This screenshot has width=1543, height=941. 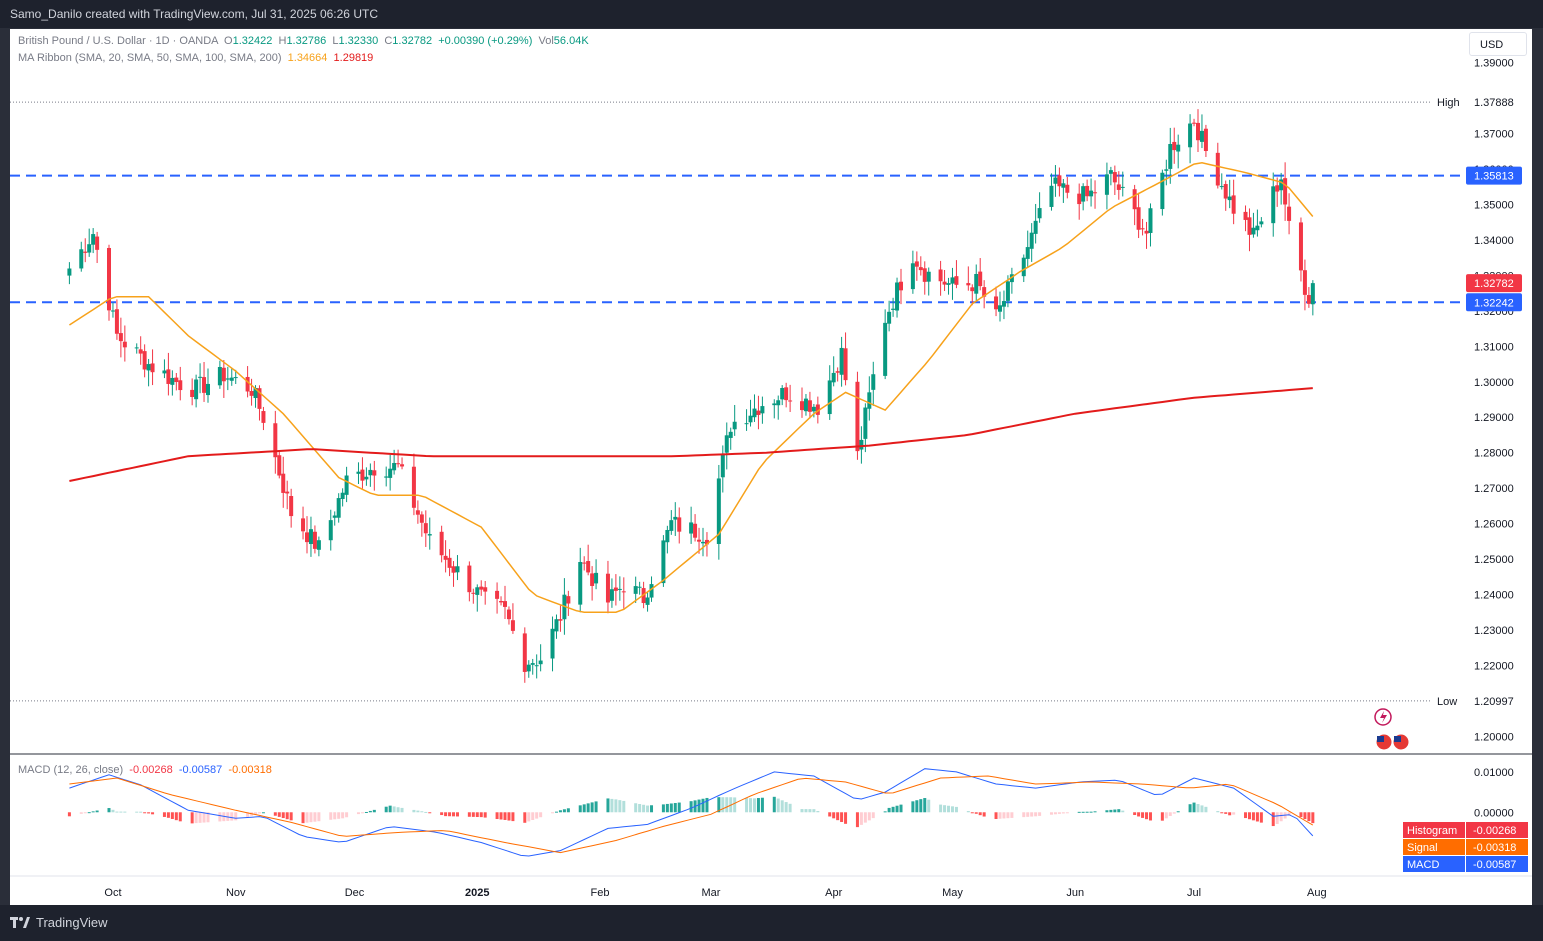 I want to click on macd-tick-label: 0.00000, so click(x=1494, y=813).